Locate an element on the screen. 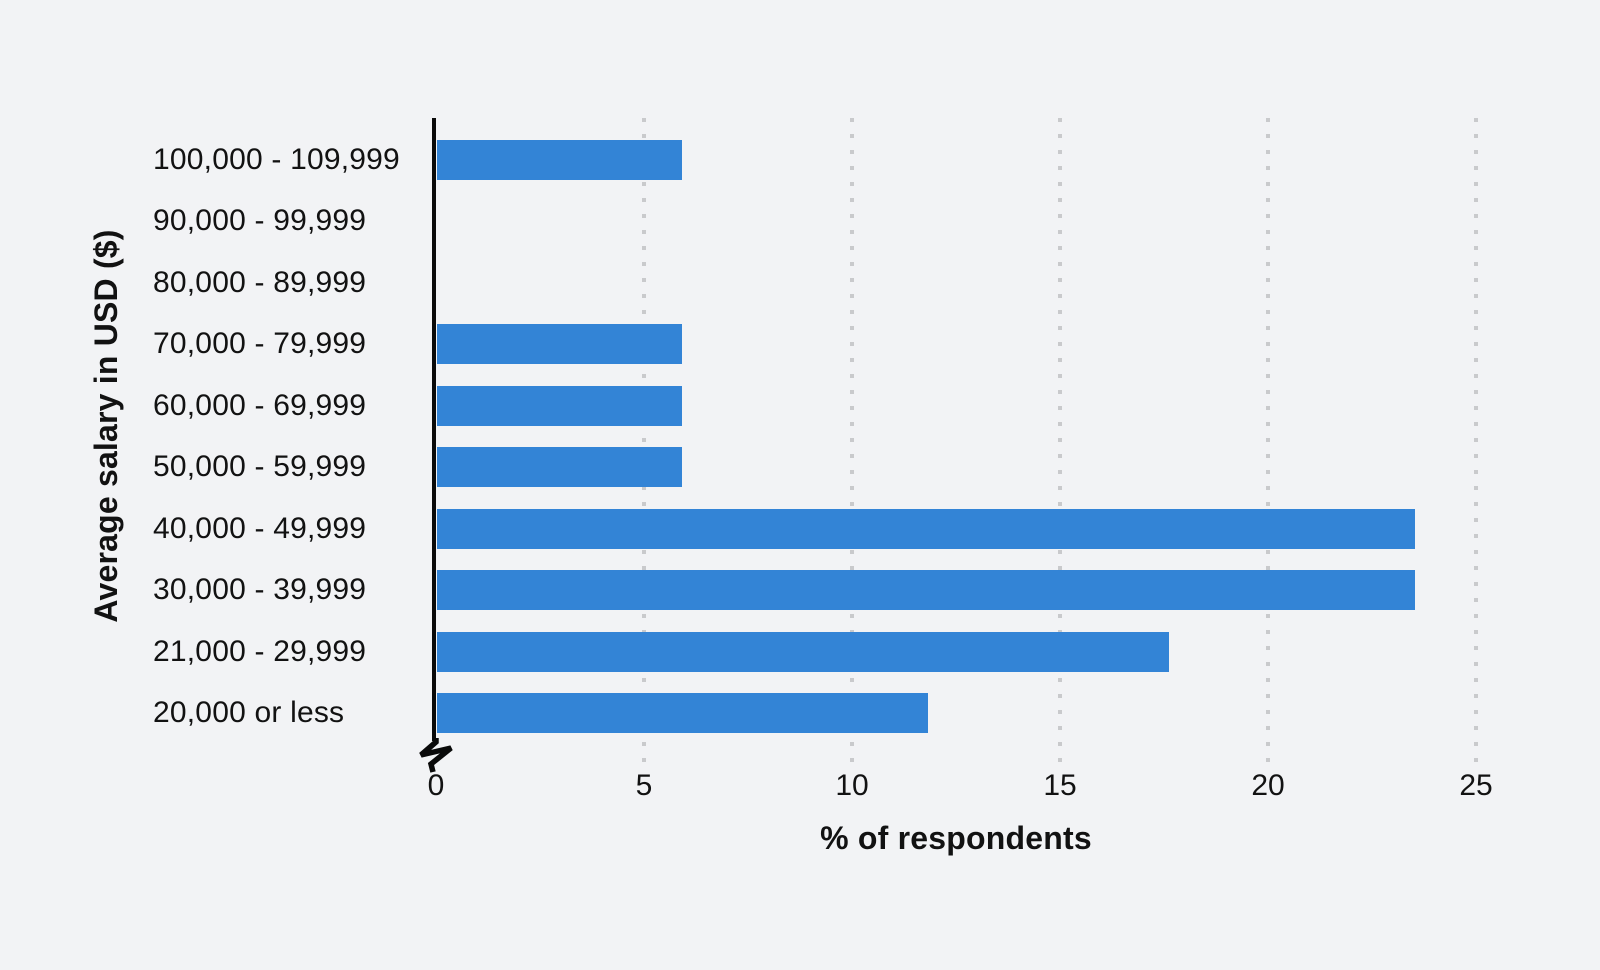 Image resolution: width=1600 pixels, height=970 pixels. category-label: 80,000 - 89,999 is located at coordinates (260, 282).